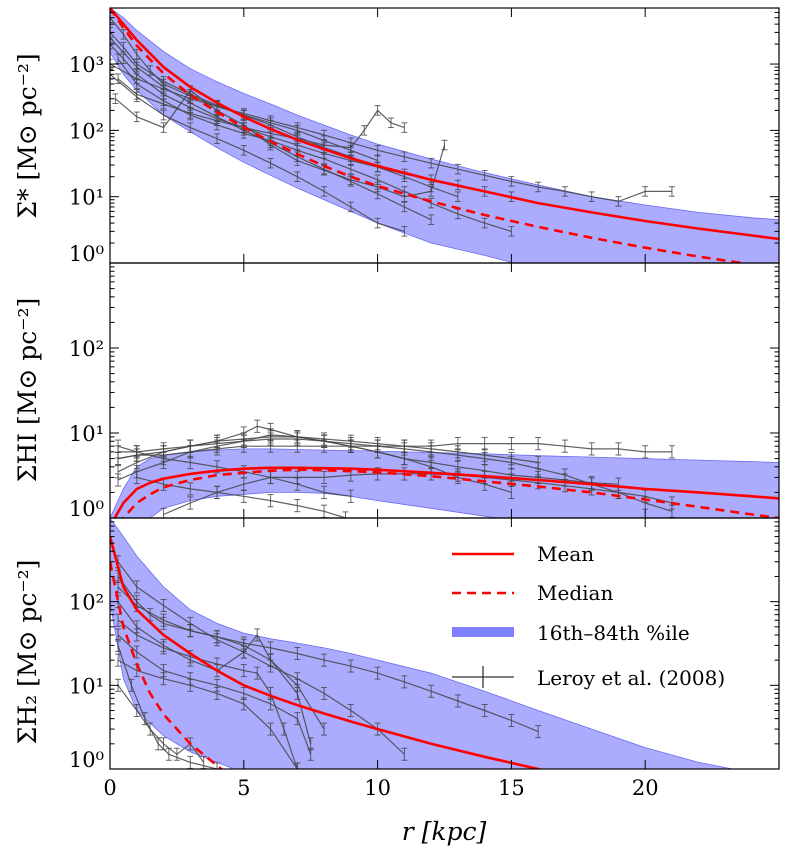 The image size is (789, 861). Describe the element at coordinates (645, 788) in the screenshot. I see `x-tick-label: 20` at that location.